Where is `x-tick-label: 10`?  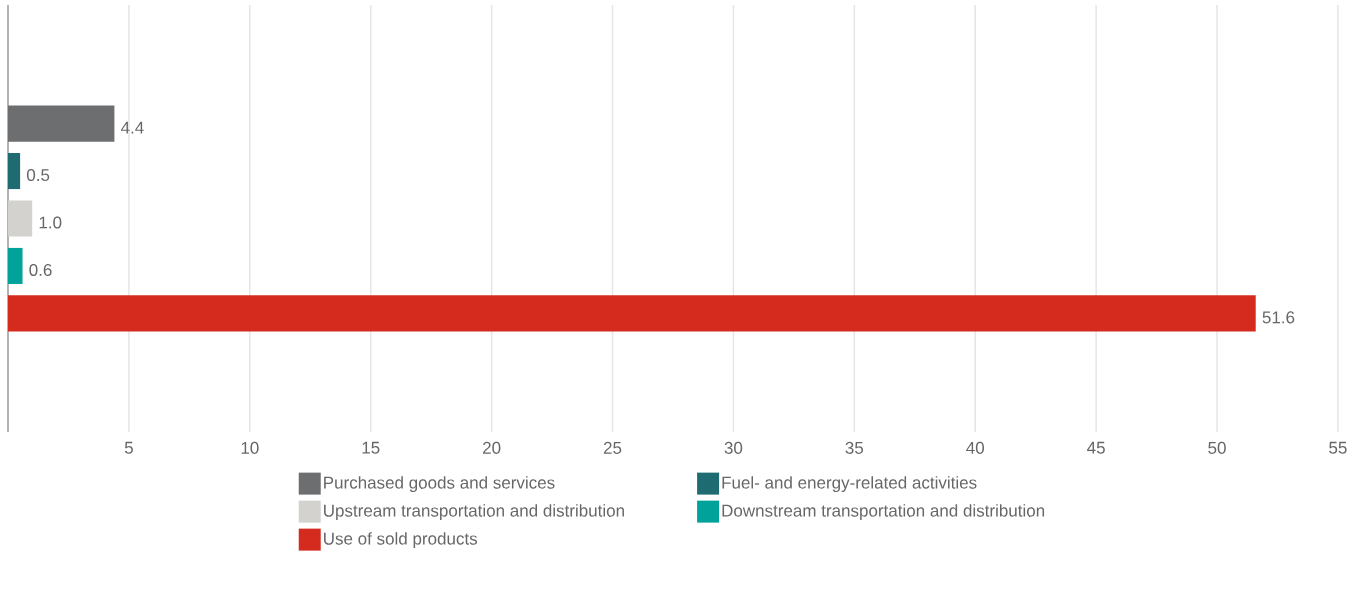 x-tick-label: 10 is located at coordinates (250, 447).